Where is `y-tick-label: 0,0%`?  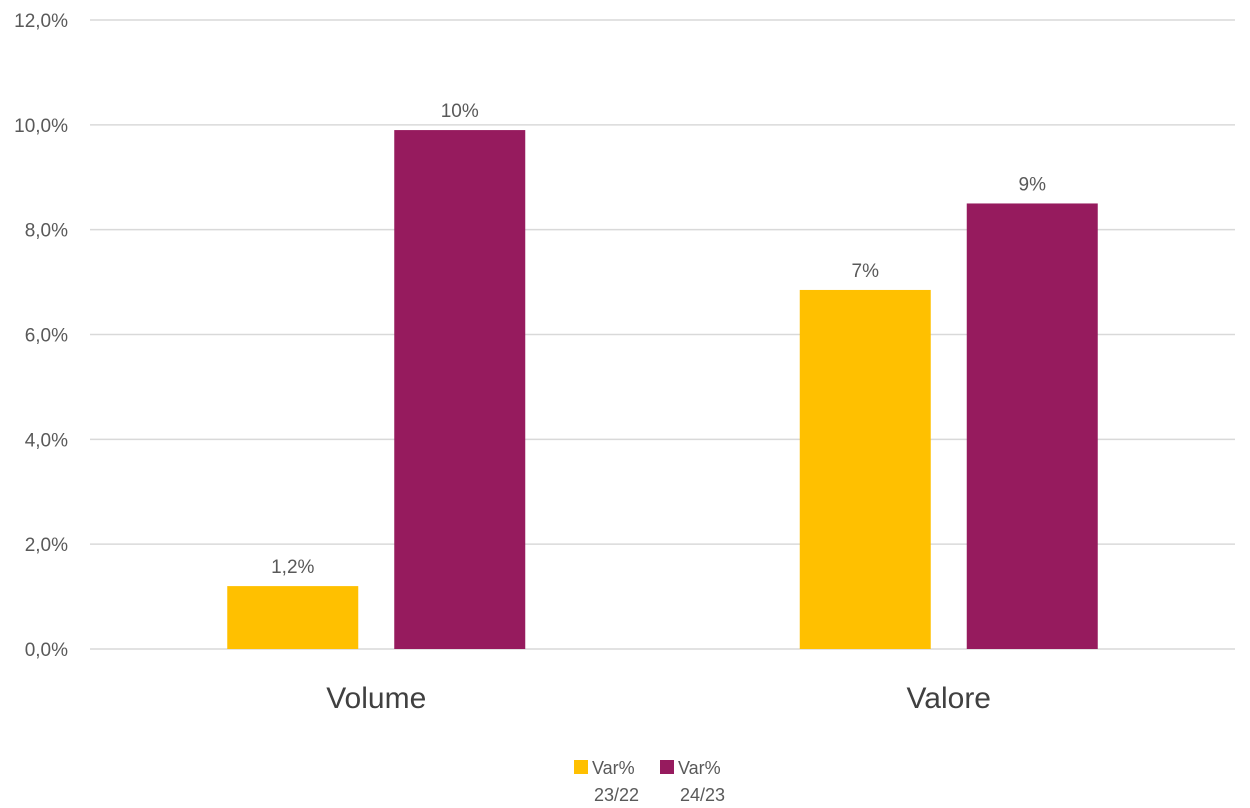
y-tick-label: 0,0% is located at coordinates (46, 650).